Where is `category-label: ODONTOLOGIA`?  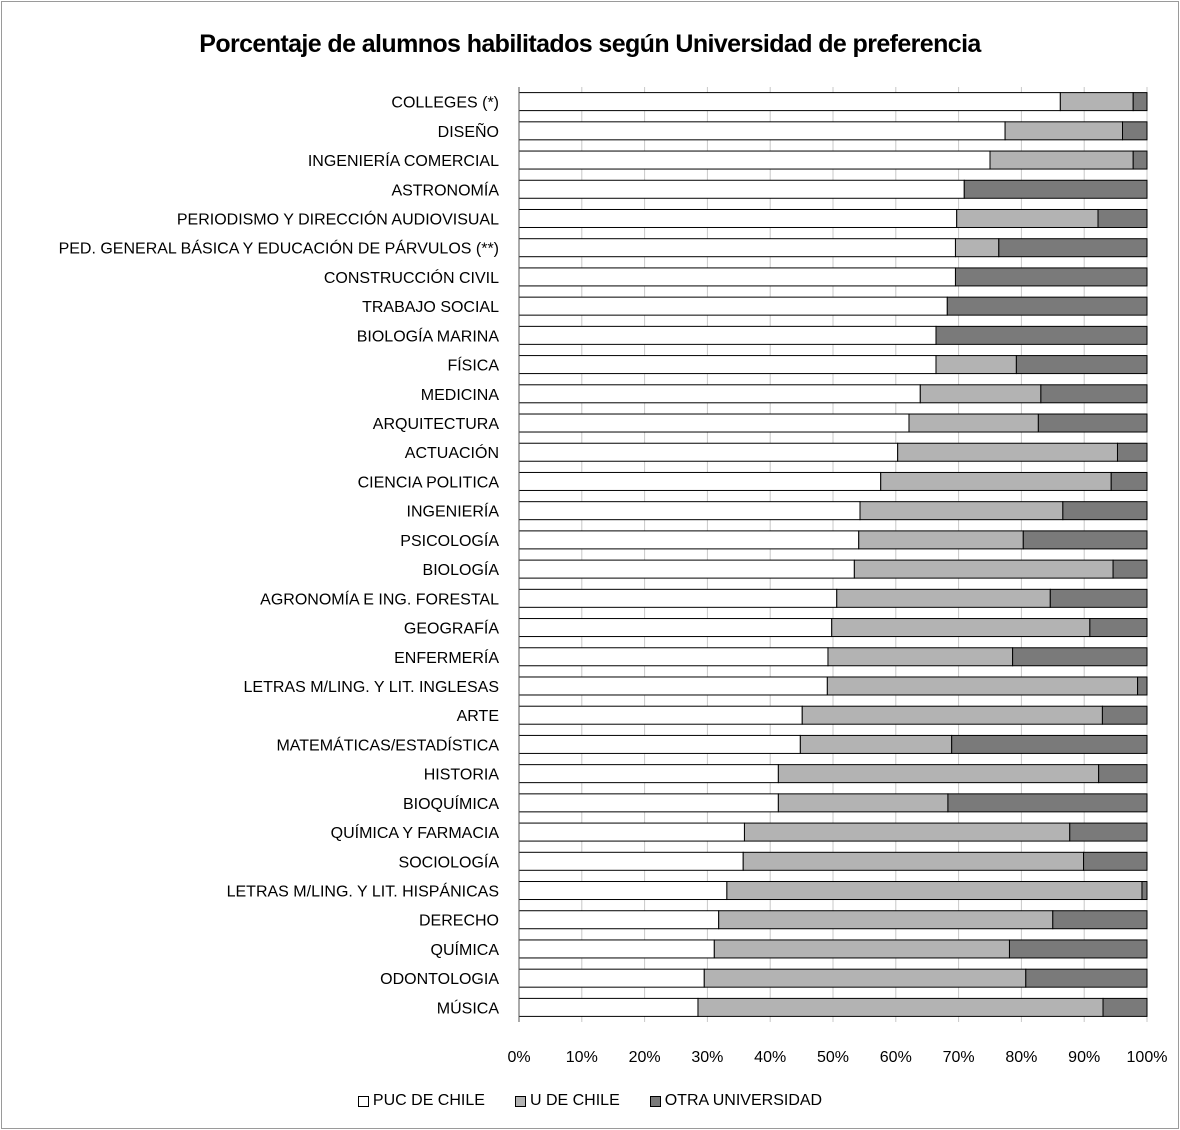
category-label: ODONTOLOGIA is located at coordinates (439, 979).